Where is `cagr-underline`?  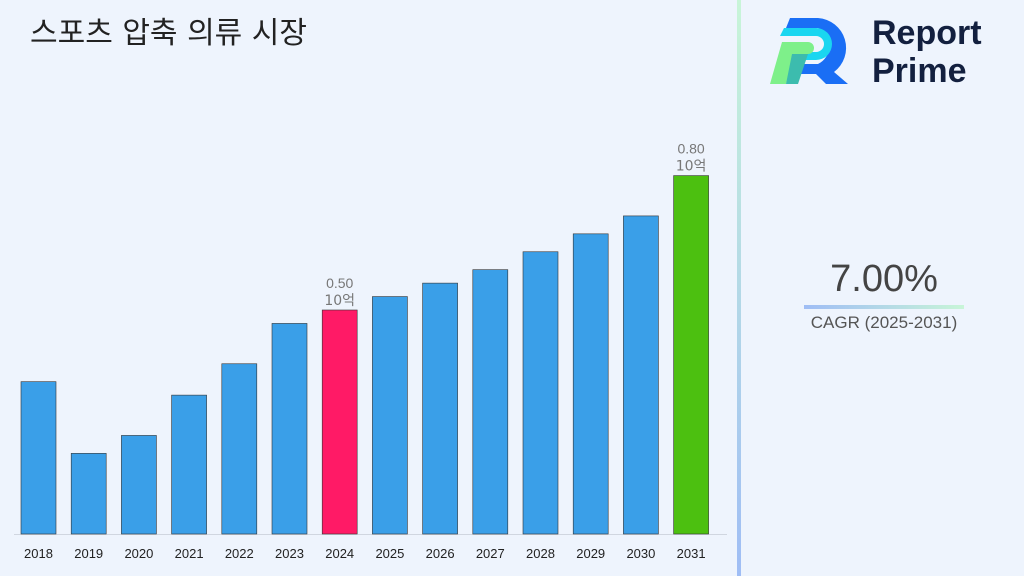 cagr-underline is located at coordinates (884, 307).